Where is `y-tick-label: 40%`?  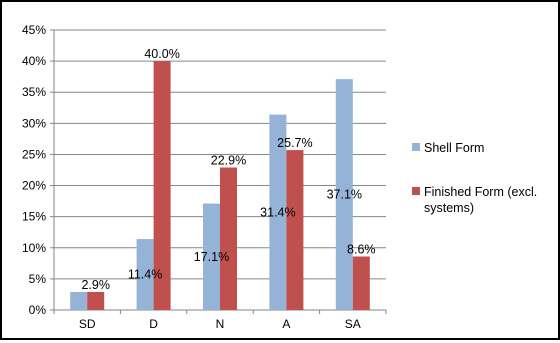 y-tick-label: 40% is located at coordinates (34, 61).